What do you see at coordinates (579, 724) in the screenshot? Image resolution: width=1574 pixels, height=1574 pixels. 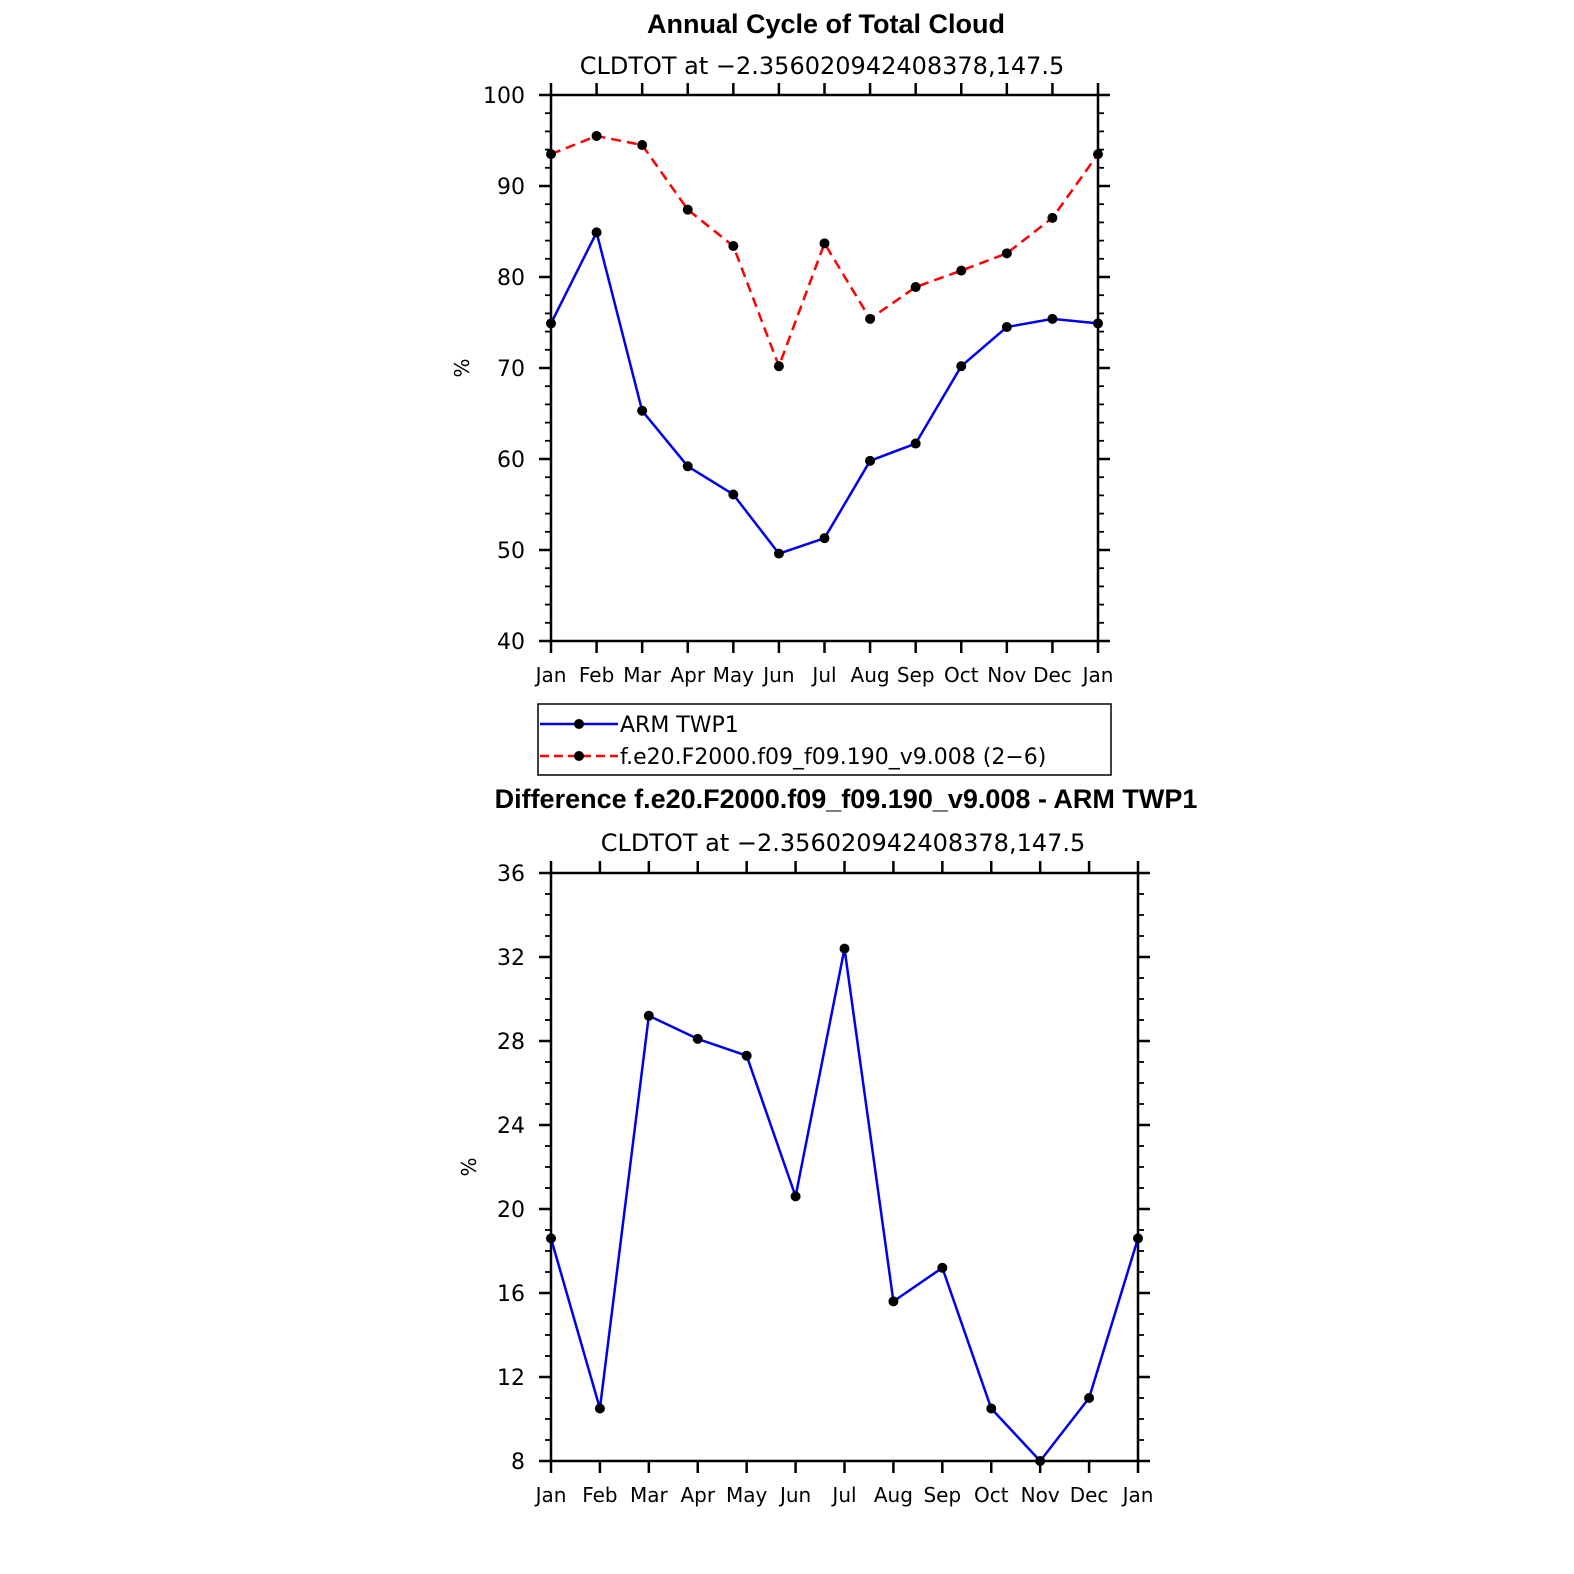 I see `legend-marker-arm` at bounding box center [579, 724].